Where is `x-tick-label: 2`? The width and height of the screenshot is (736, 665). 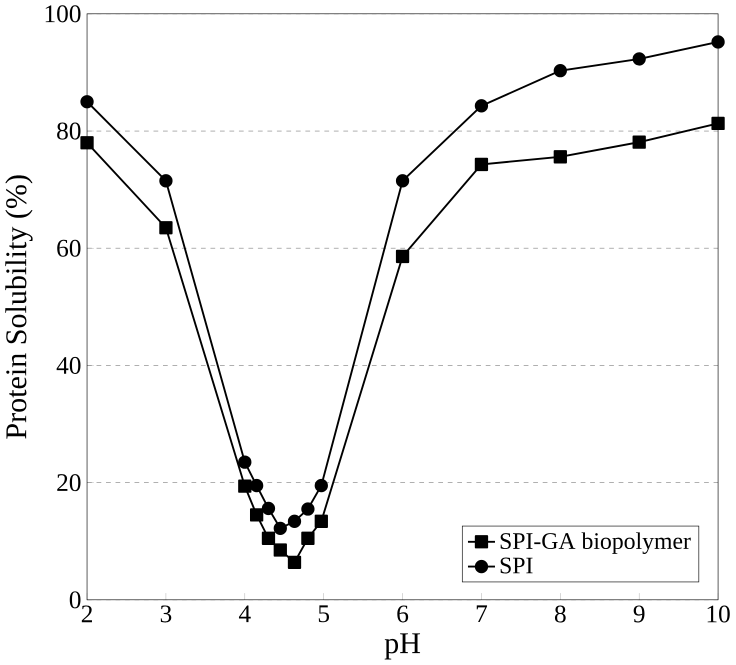 x-tick-label: 2 is located at coordinates (87, 614).